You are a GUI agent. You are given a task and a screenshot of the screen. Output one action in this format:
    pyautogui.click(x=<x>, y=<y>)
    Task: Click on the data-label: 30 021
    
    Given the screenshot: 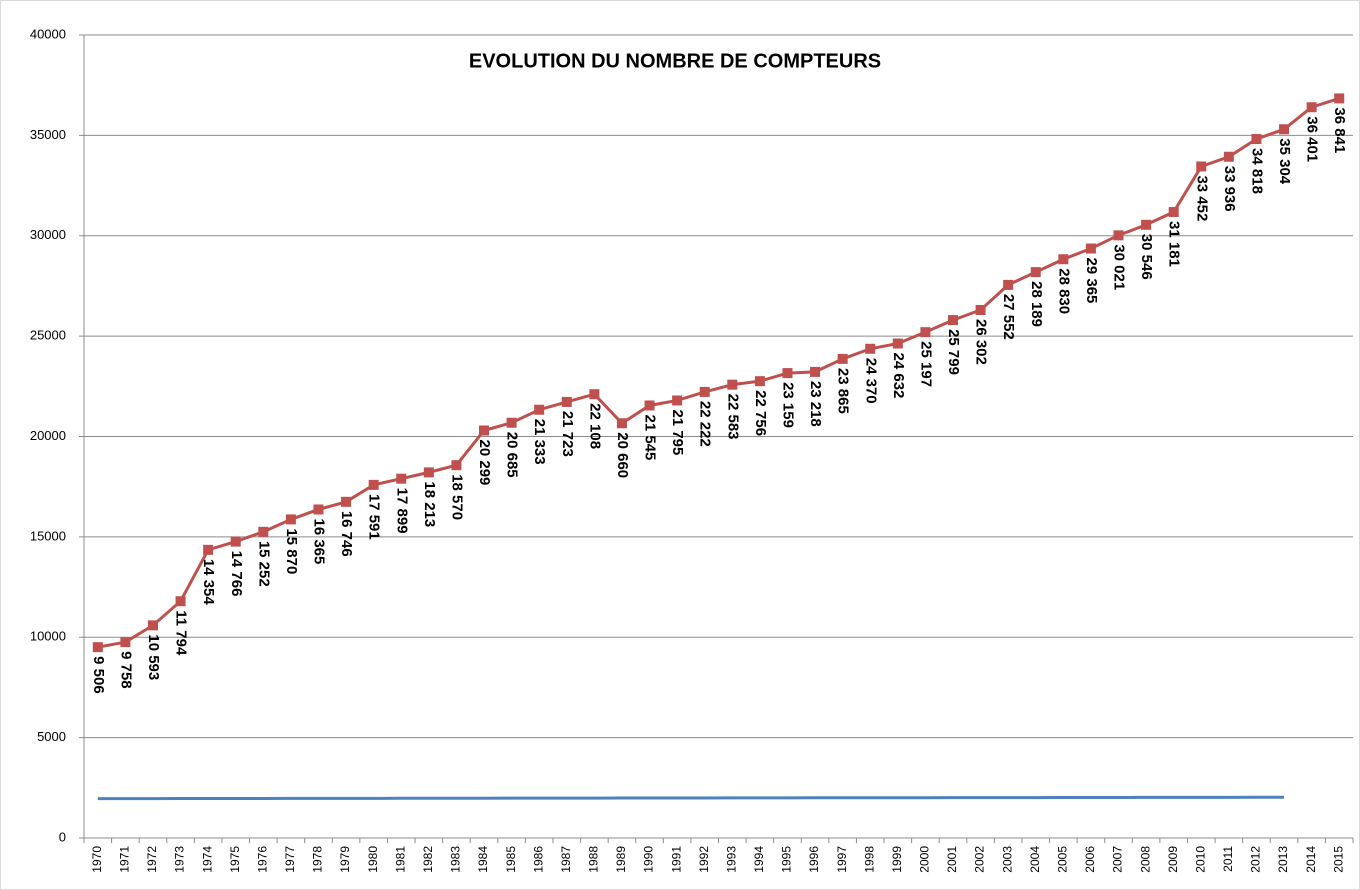 What is the action you would take?
    pyautogui.click(x=1119, y=267)
    